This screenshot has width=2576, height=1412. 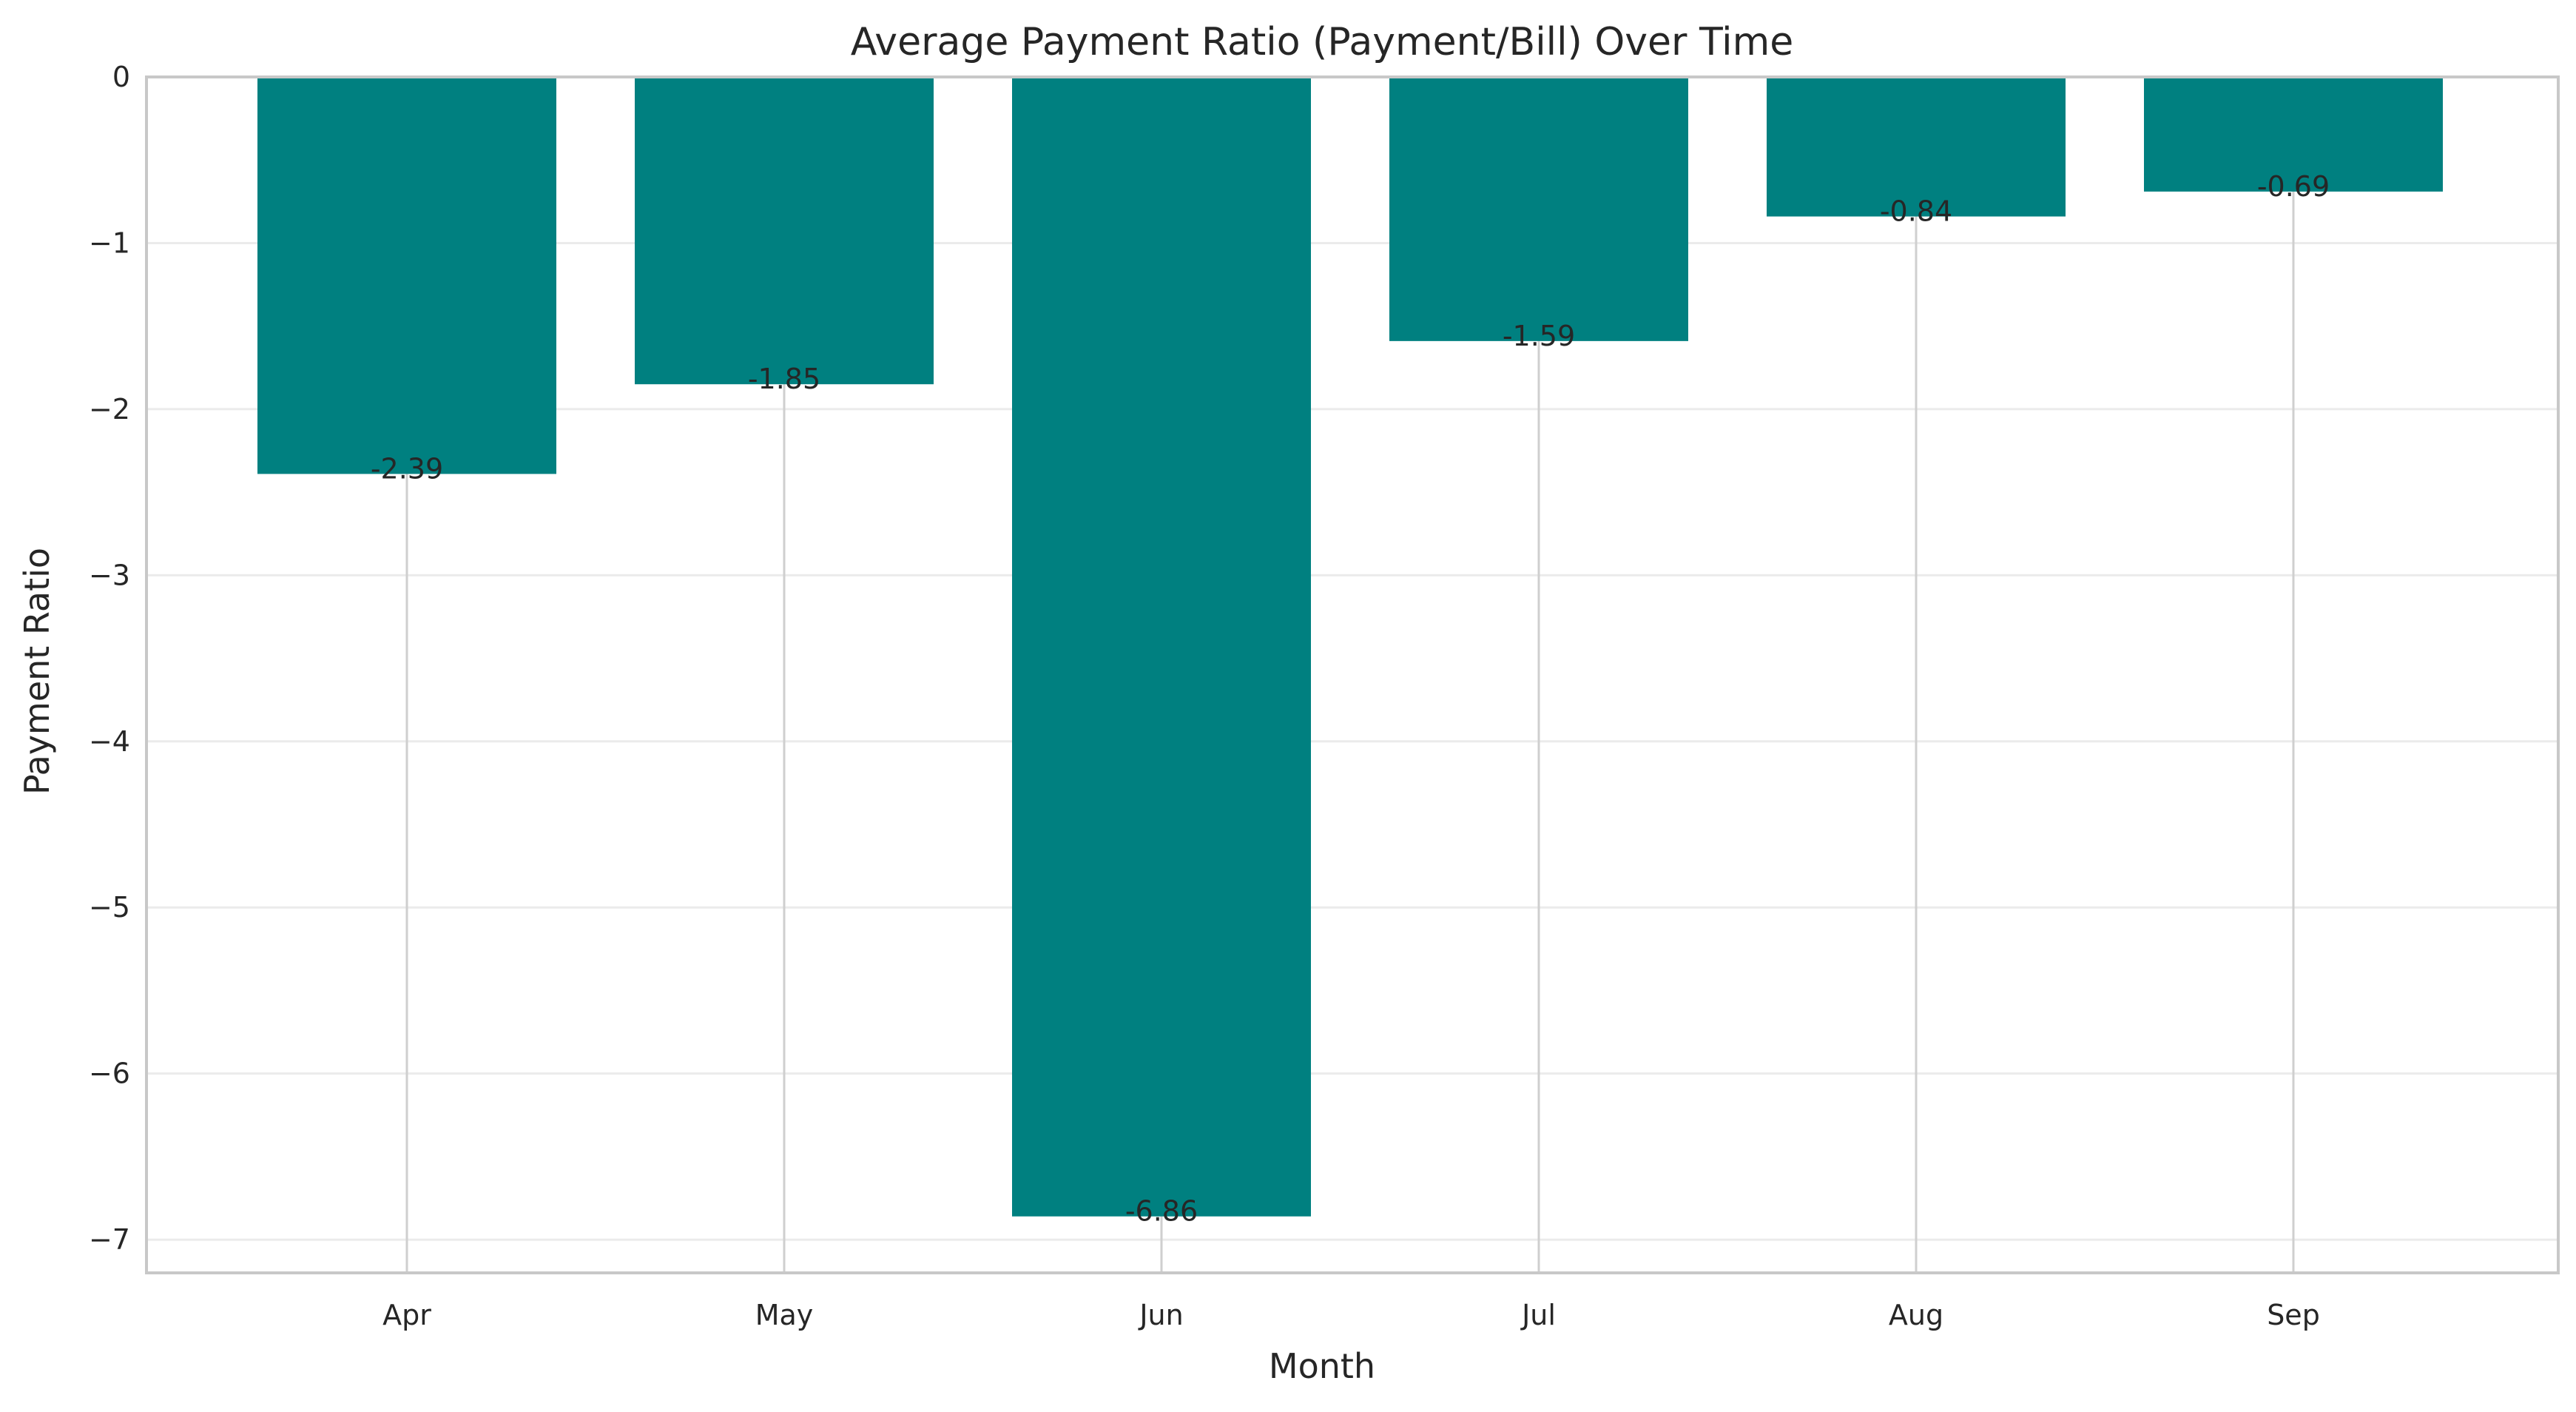 I want to click on data-label: -1.85, so click(x=784, y=379).